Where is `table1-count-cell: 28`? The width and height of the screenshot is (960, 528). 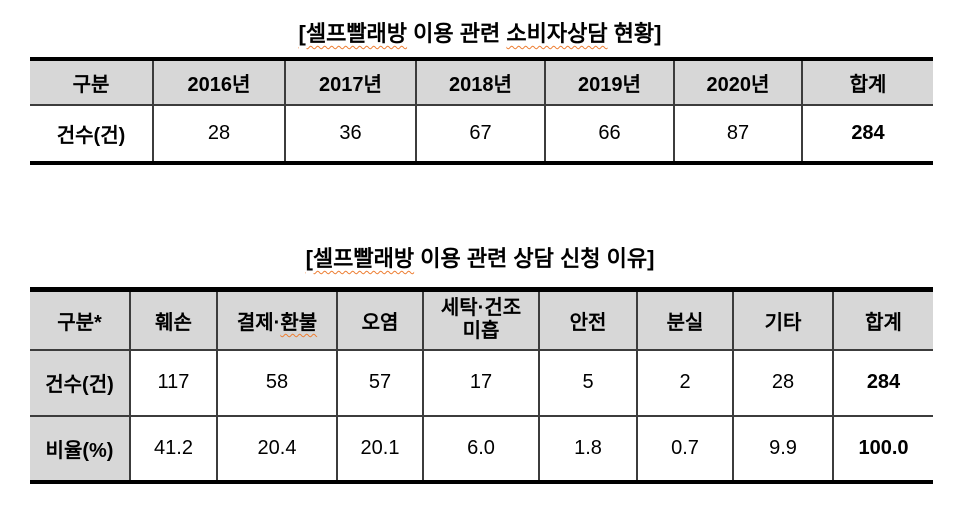 table1-count-cell: 28 is located at coordinates (218, 134).